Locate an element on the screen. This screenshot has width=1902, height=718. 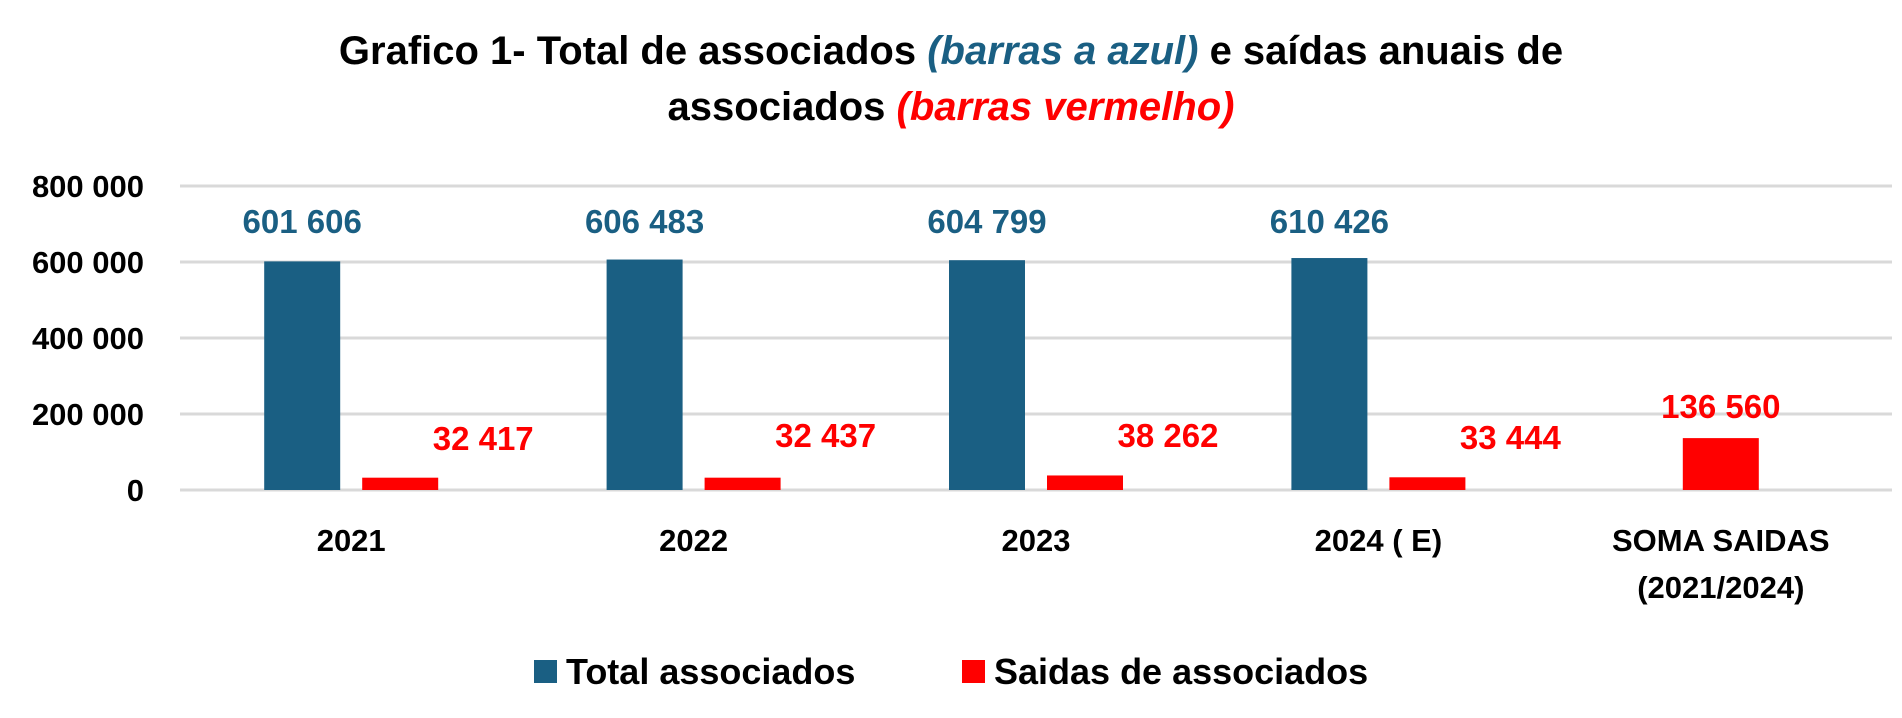
legend-label: Total associados is located at coordinates (710, 671).